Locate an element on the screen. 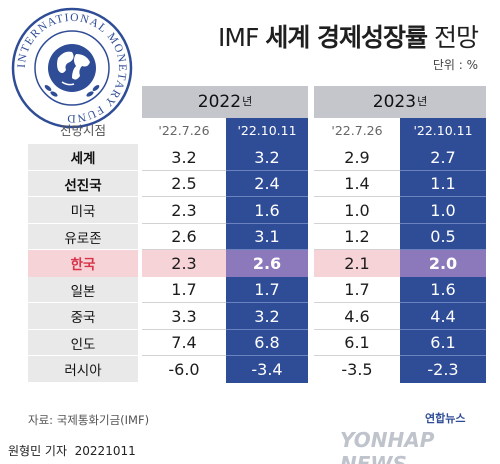  country-name: 미국 is located at coordinates (83, 210).